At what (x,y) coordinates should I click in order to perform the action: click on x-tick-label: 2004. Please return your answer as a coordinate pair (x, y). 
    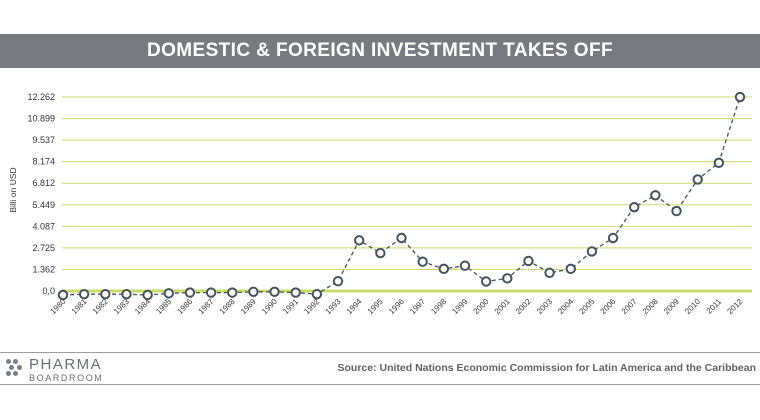
    Looking at the image, I should click on (565, 306).